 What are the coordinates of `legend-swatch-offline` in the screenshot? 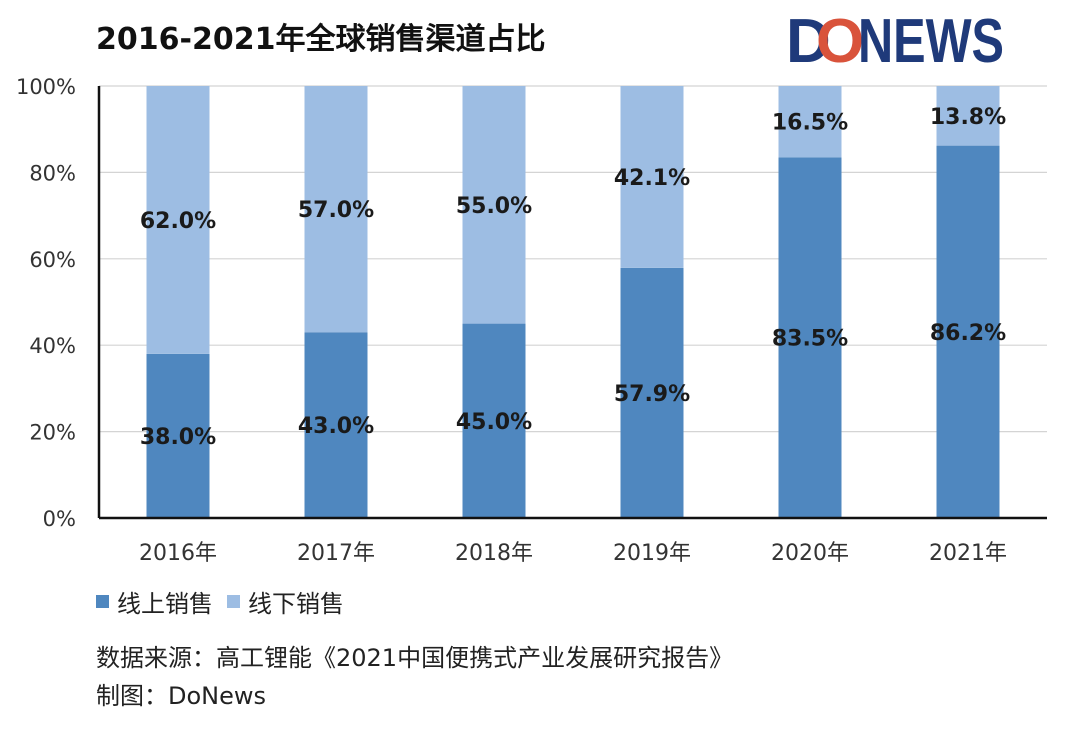 It's located at (233, 601).